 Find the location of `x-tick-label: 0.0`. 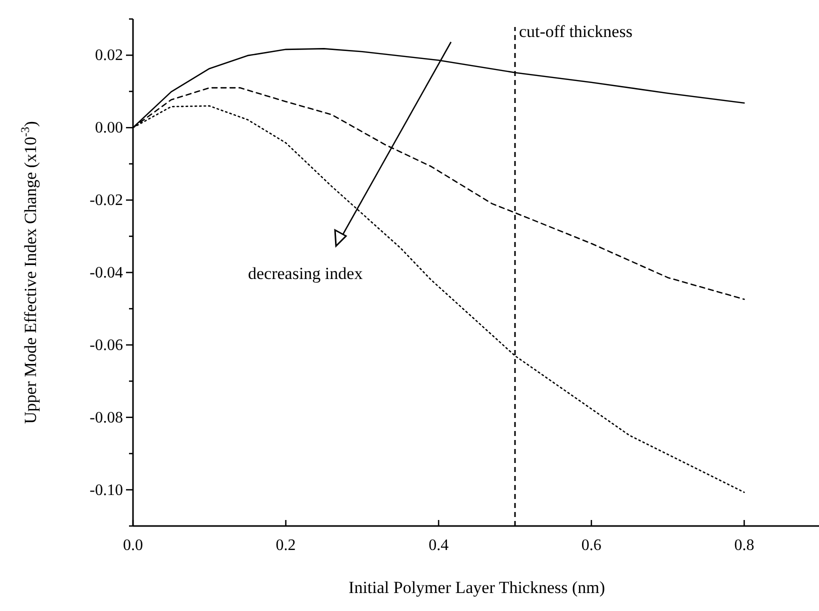

x-tick-label: 0.0 is located at coordinates (133, 545).